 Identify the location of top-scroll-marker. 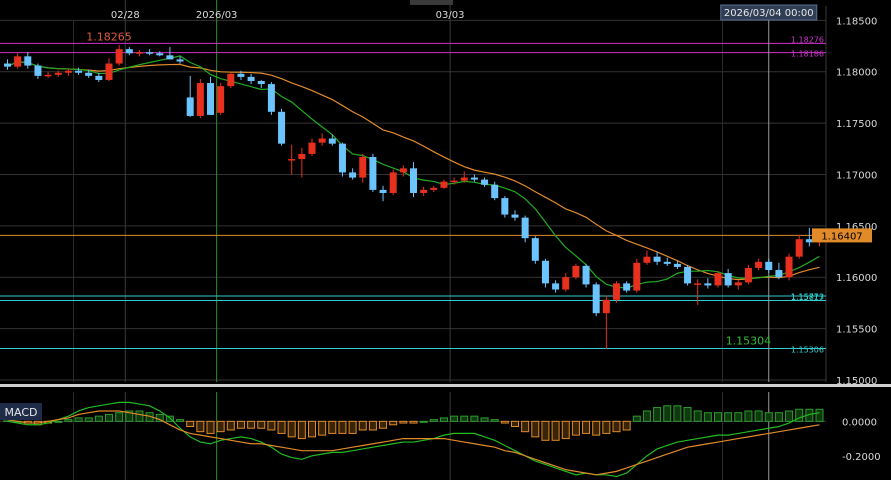
(431, 2).